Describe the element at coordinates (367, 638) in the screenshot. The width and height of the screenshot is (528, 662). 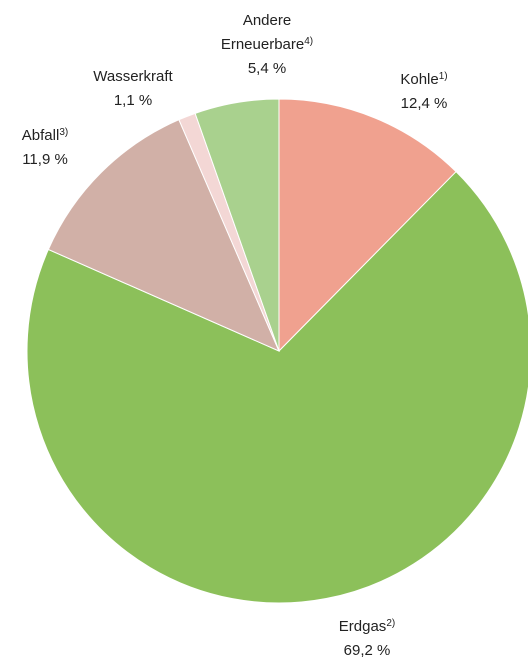
I see `slice-label: Erdgas2) 69,2 %` at that location.